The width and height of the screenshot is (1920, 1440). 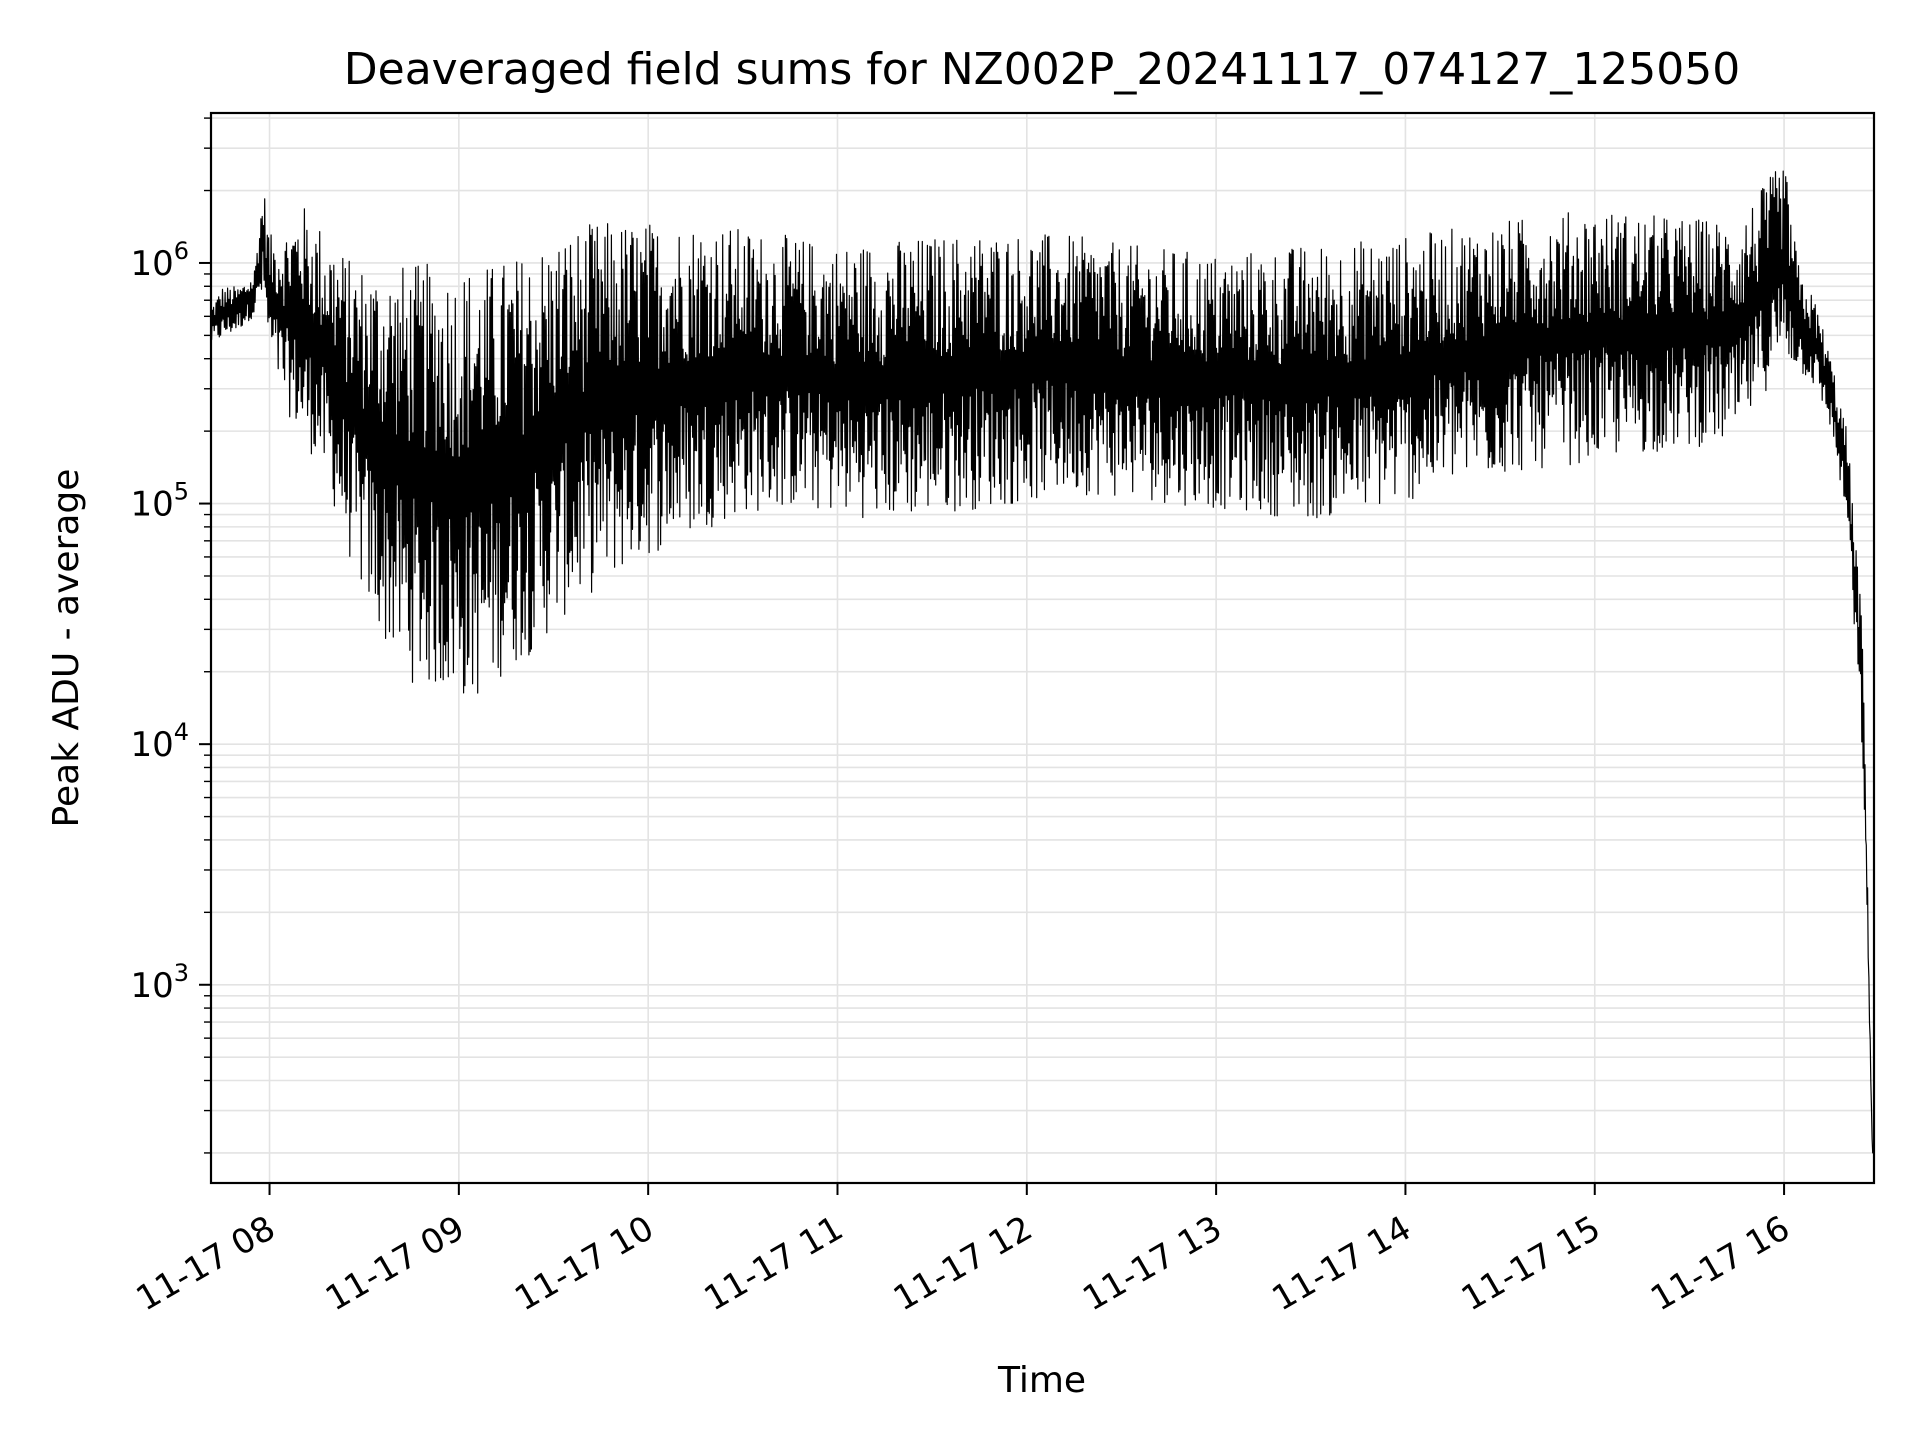 What do you see at coordinates (963, 1263) in the screenshot?
I see `x-tick-label: 11-17 12` at bounding box center [963, 1263].